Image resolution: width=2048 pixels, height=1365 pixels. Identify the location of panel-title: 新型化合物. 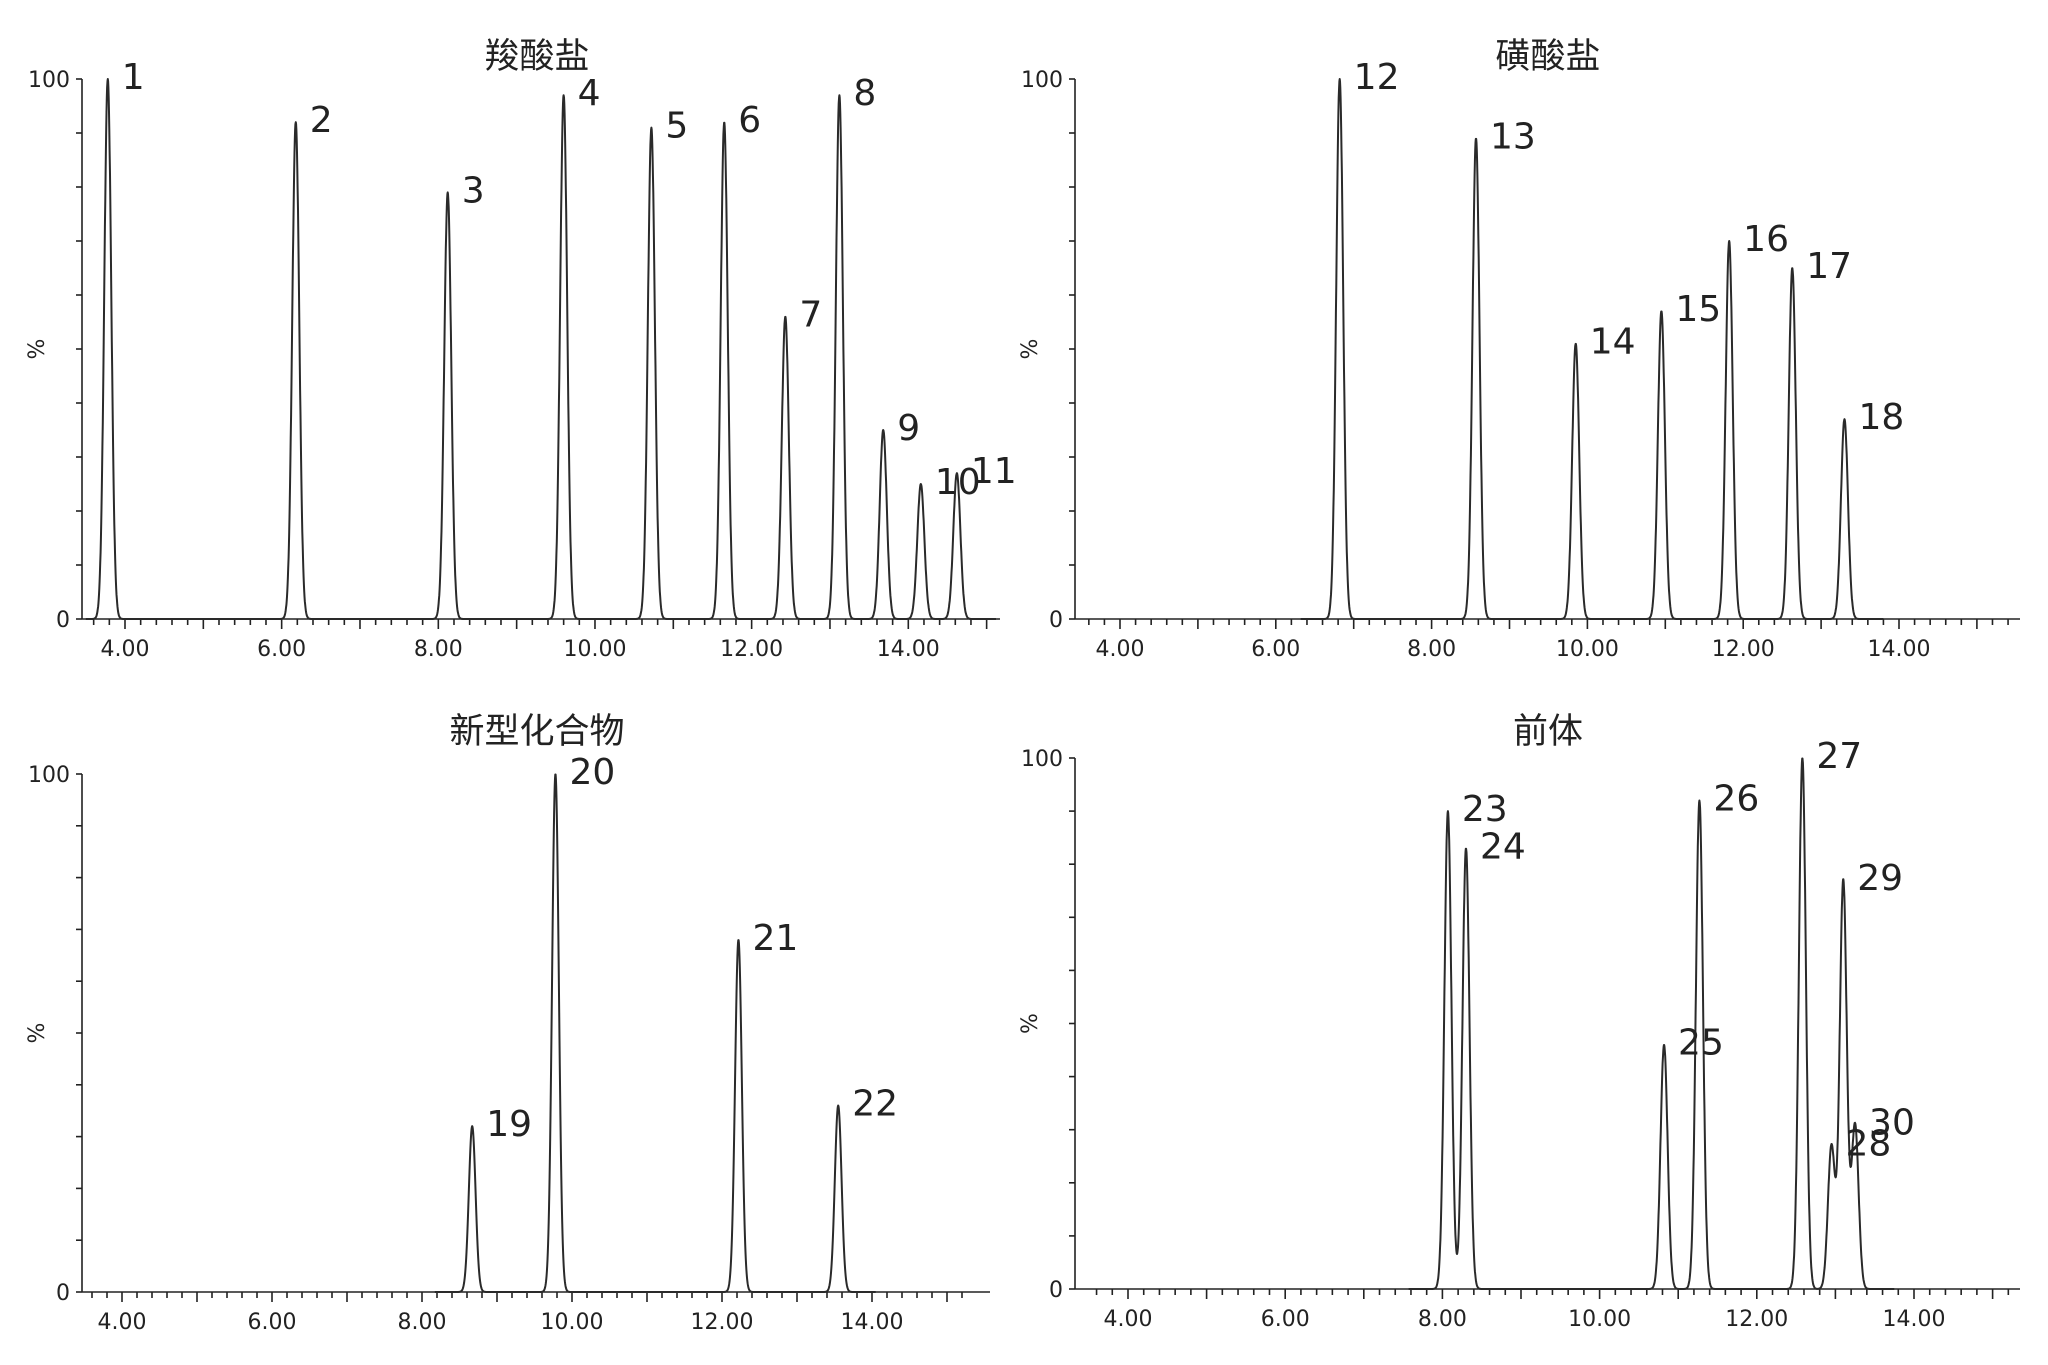
(536, 732).